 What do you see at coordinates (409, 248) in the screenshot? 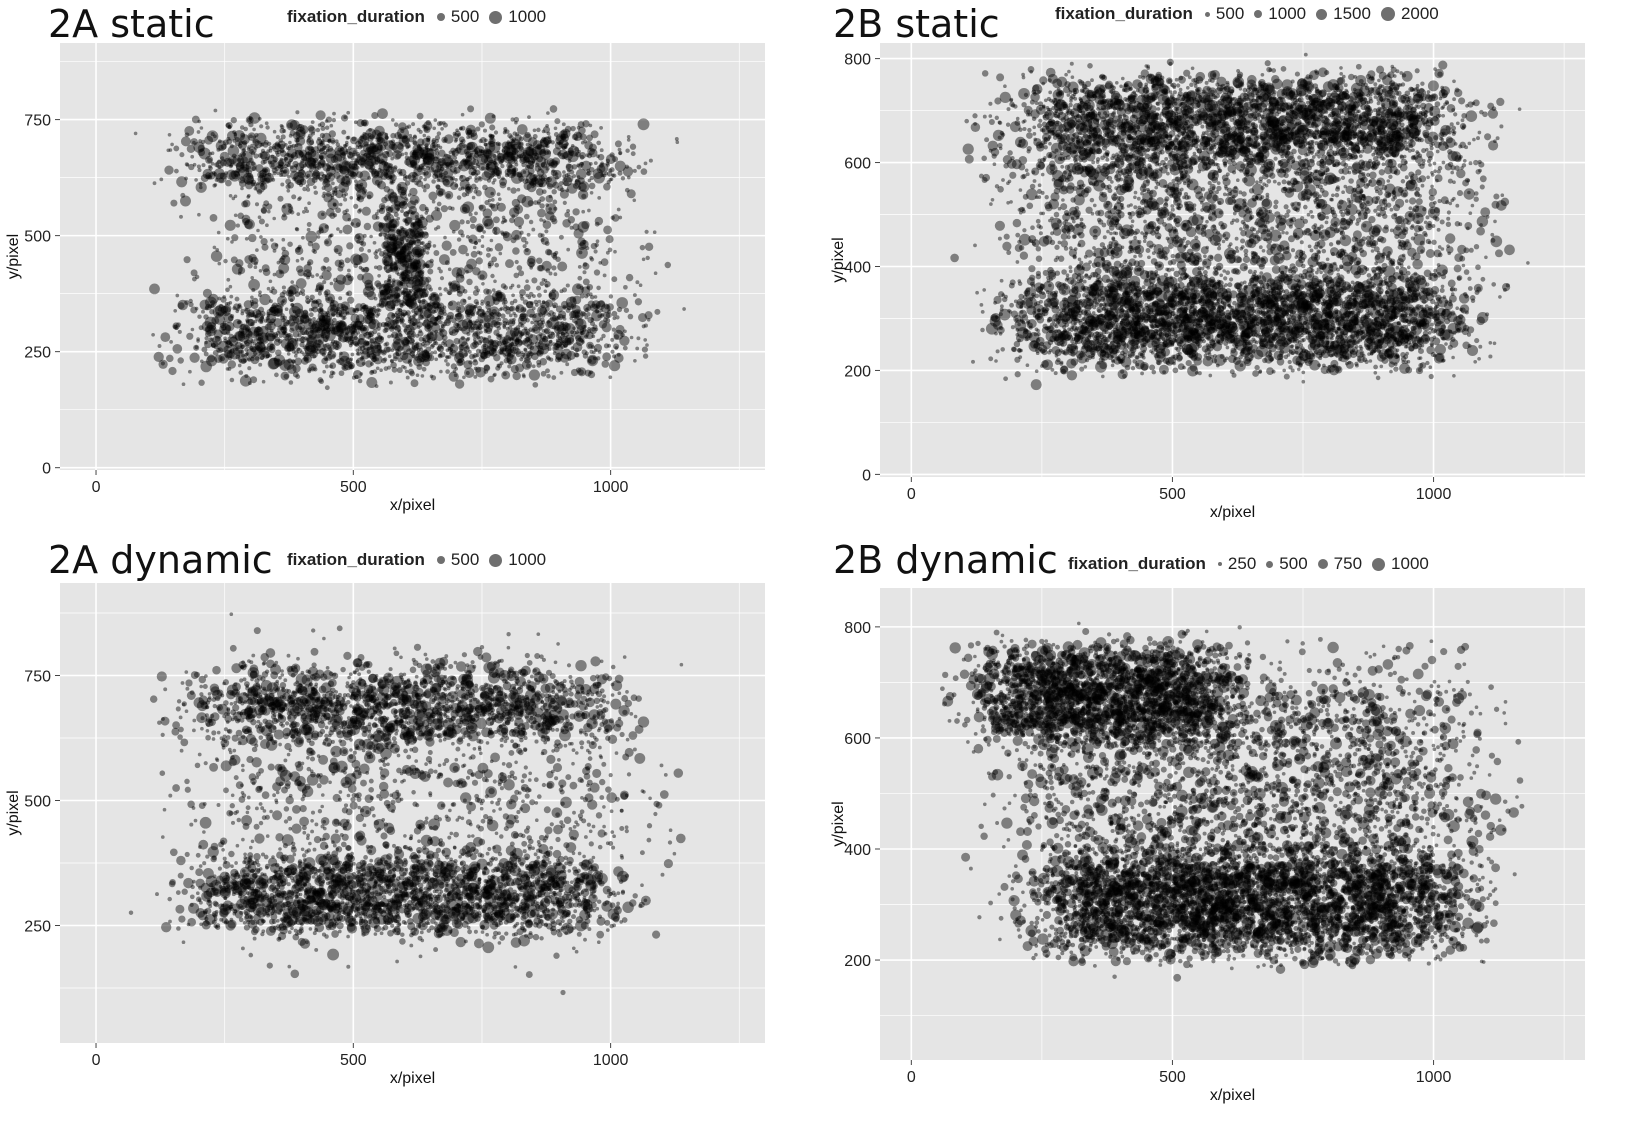
I see `points-layer` at bounding box center [409, 248].